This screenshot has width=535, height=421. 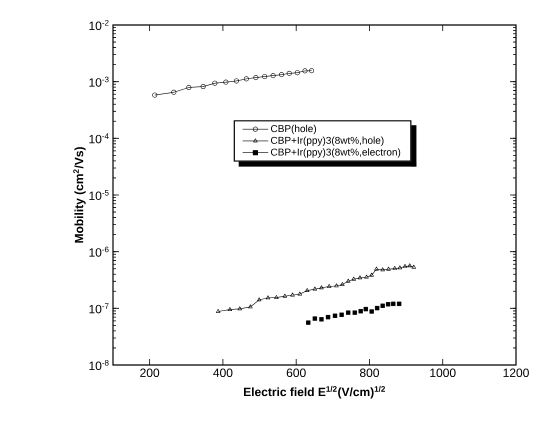 What do you see at coordinates (99, 251) in the screenshot?
I see `y-tick-label: 10$^{-6}$` at bounding box center [99, 251].